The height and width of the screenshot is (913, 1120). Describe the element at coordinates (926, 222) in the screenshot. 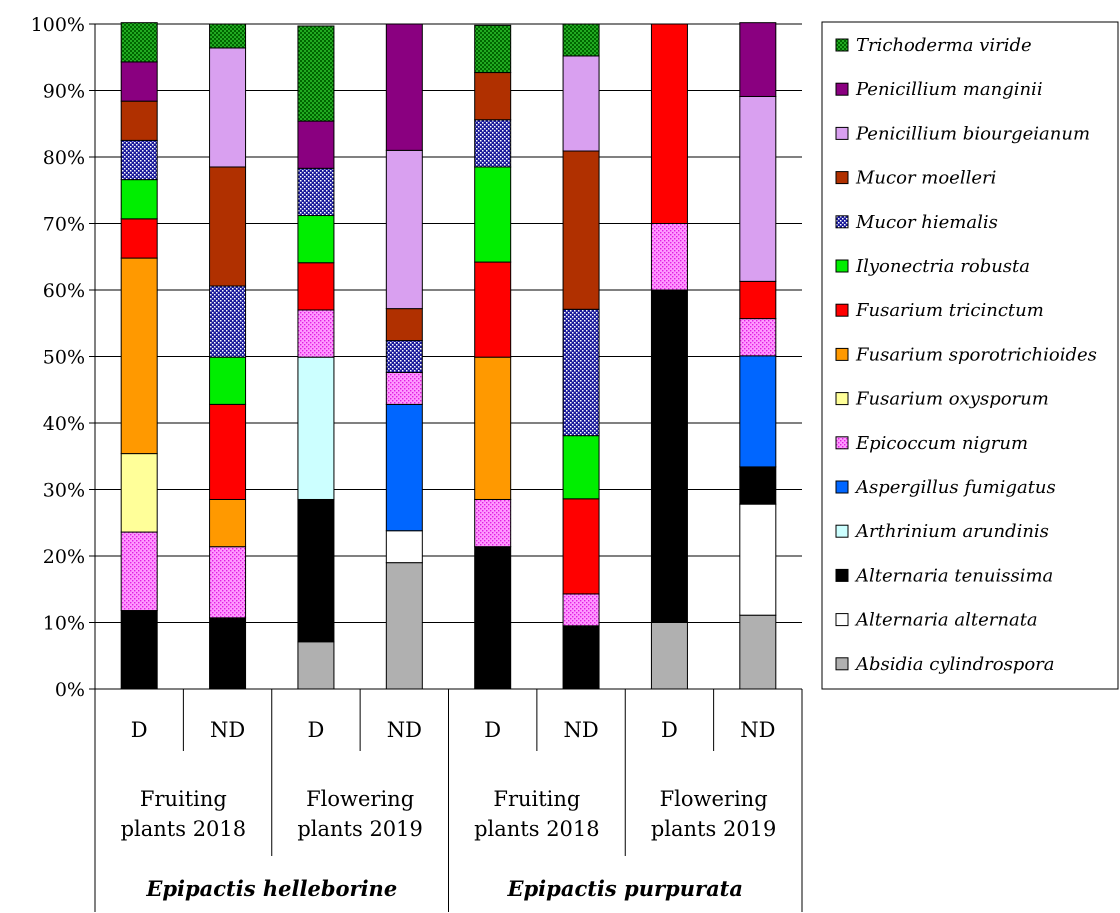

I see `legend-label: Mucor hiemalis` at that location.